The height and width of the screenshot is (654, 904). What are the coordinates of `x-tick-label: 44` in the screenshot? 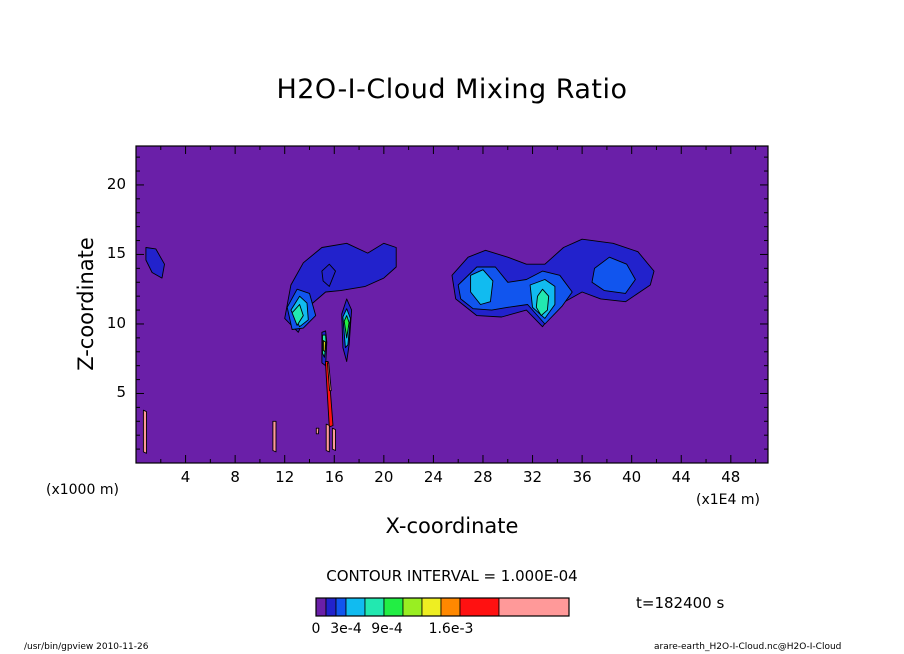 It's located at (681, 477).